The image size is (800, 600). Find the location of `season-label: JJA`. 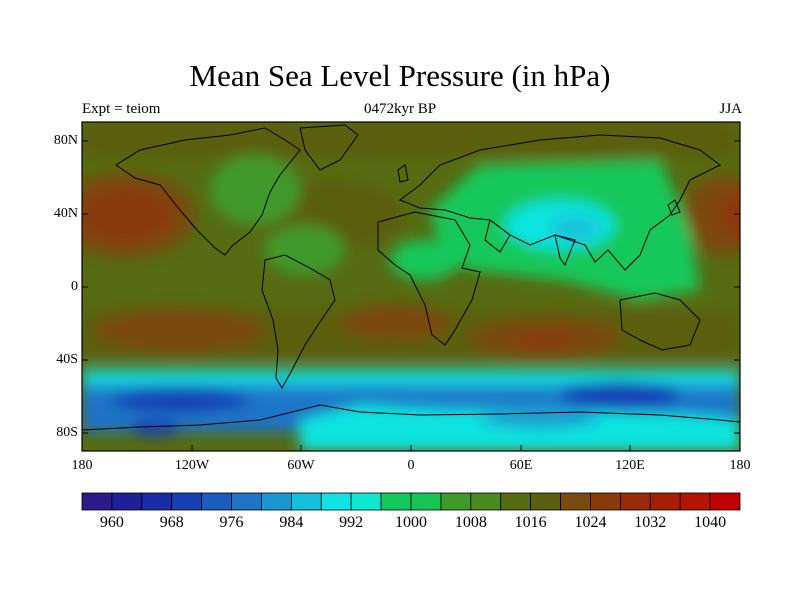

season-label: JJA is located at coordinates (730, 109).